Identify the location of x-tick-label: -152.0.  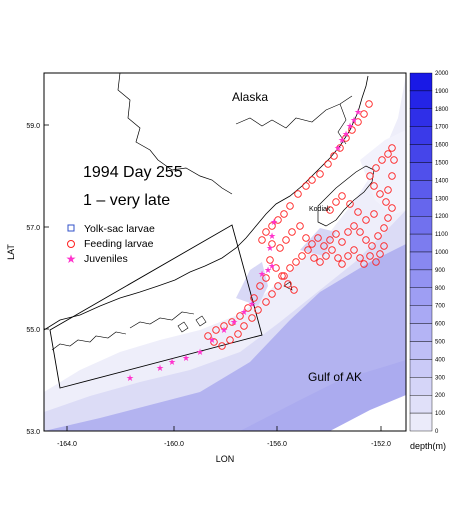
(381, 444).